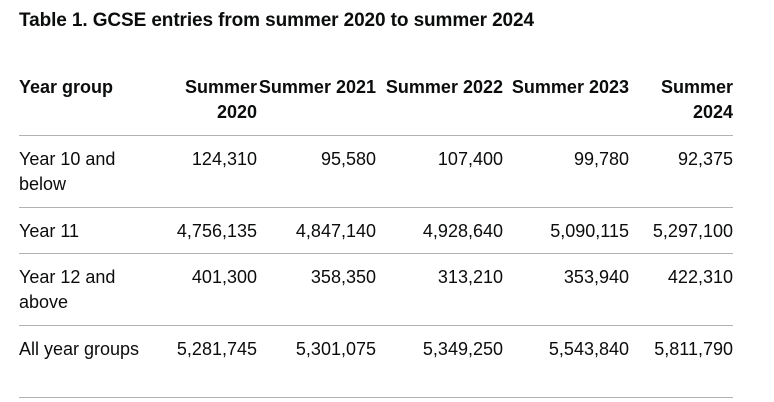 Image resolution: width=774 pixels, height=402 pixels. What do you see at coordinates (681, 361) in the screenshot?
I see `table-cell: 5,811,790` at bounding box center [681, 361].